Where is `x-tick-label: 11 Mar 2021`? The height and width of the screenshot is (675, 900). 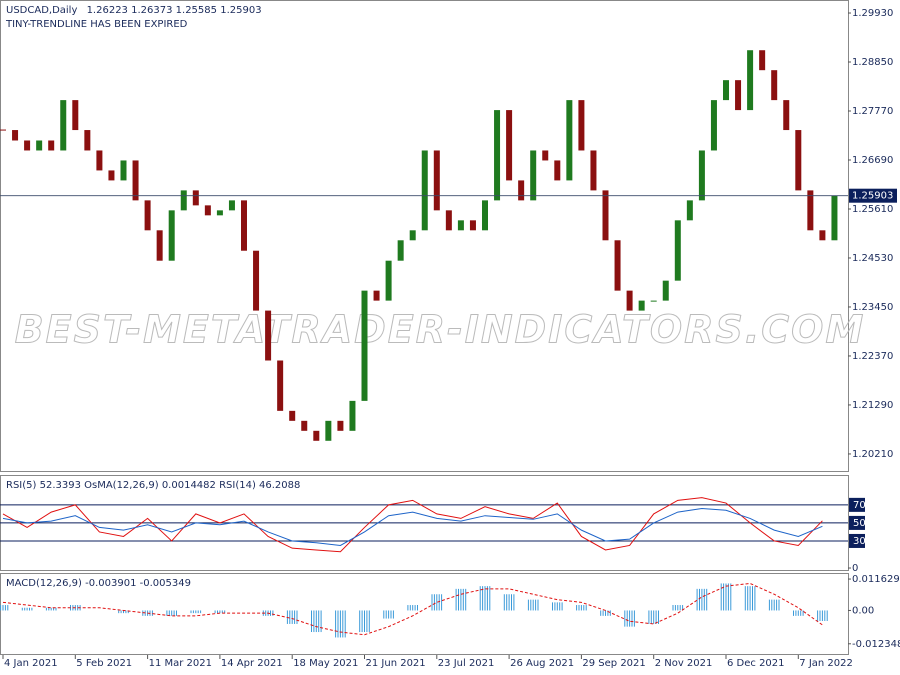 x-tick-label: 11 Mar 2021 is located at coordinates (180, 663).